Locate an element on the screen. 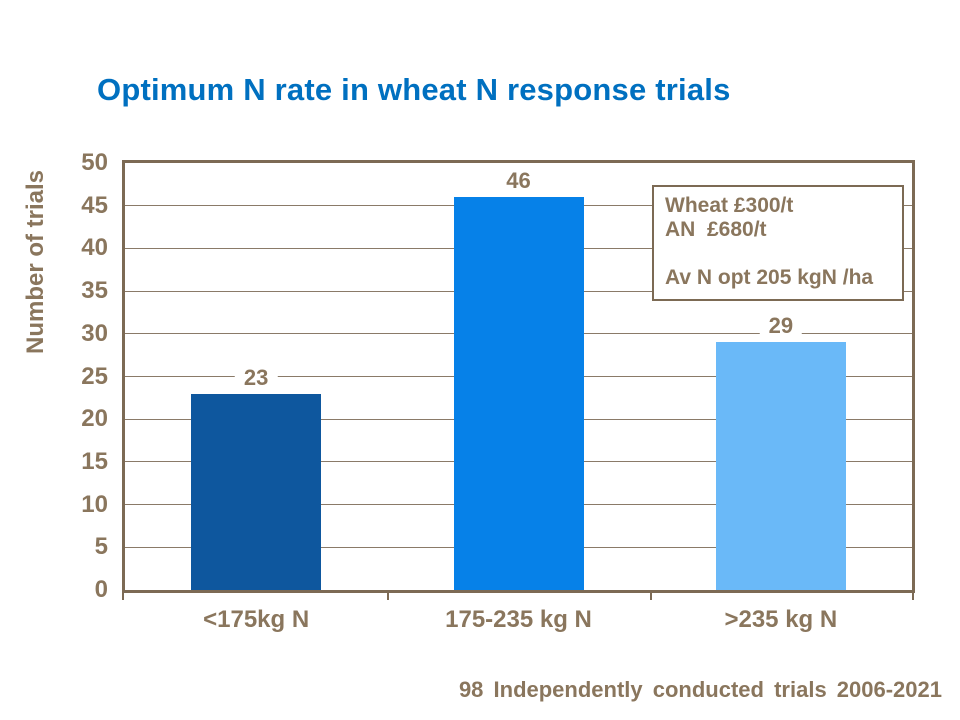  y-tick-label: 35 is located at coordinates (94, 291).